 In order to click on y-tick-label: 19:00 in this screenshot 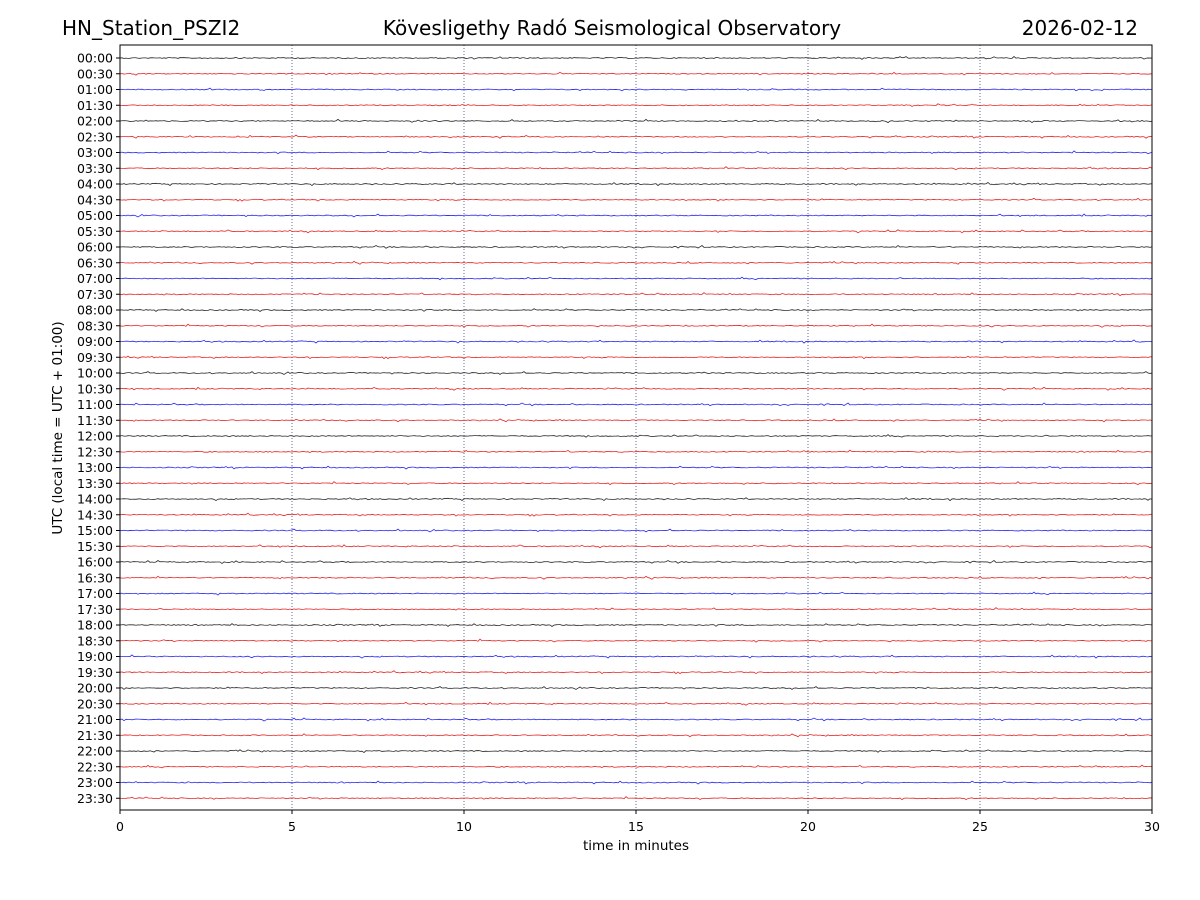, I will do `click(95, 656)`.